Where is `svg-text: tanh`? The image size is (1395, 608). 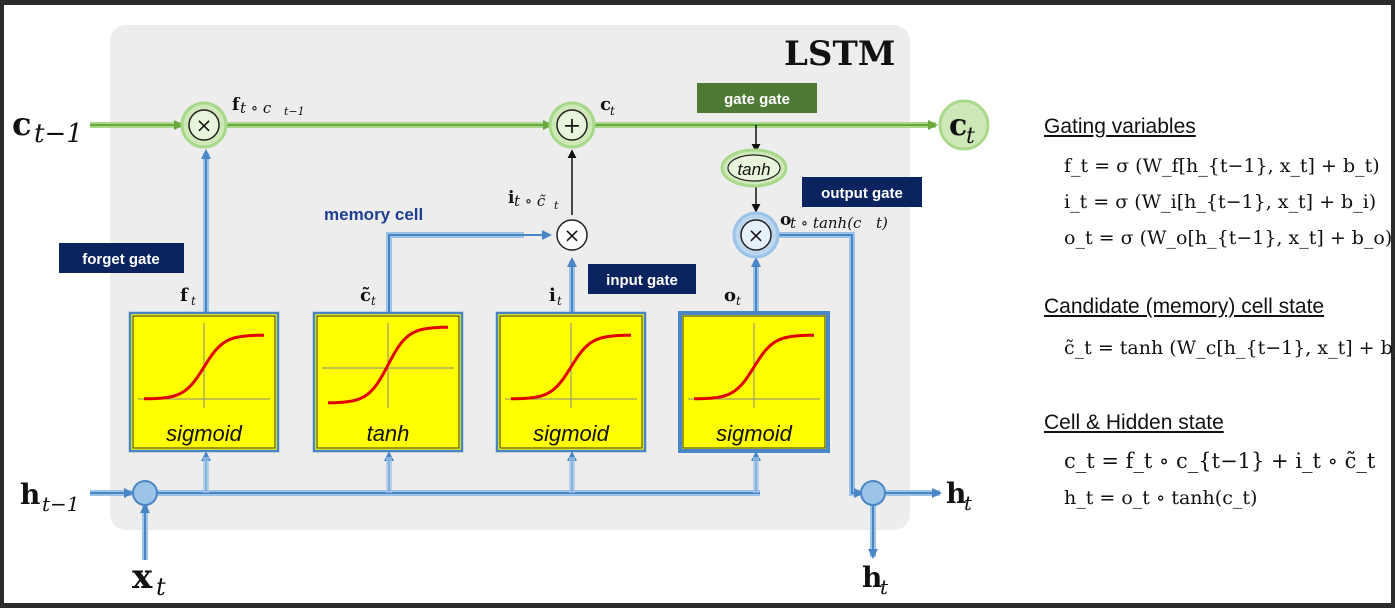 svg-text: tanh is located at coordinates (753, 169).